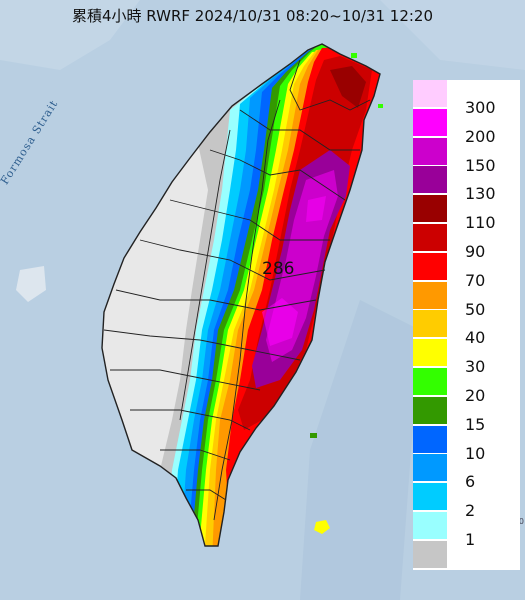 This screenshot has width=525, height=600. I want to click on legend-label: 200, so click(480, 136).